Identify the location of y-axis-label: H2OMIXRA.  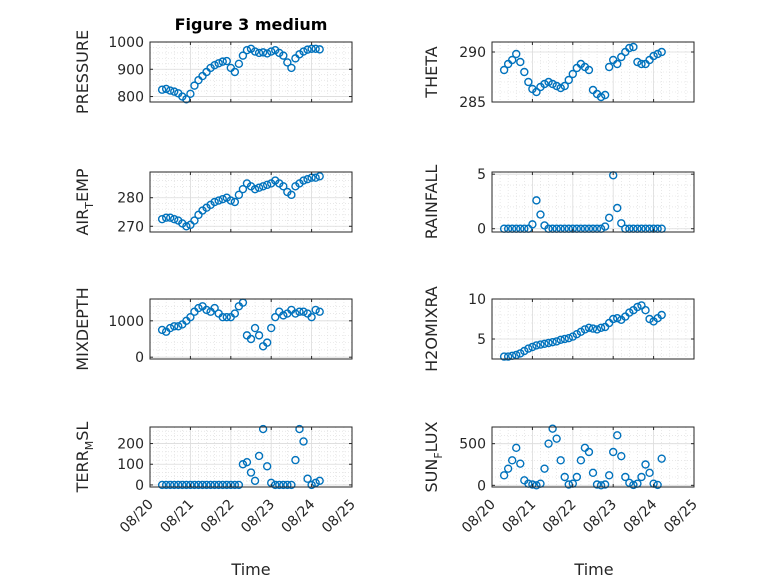
(431, 329).